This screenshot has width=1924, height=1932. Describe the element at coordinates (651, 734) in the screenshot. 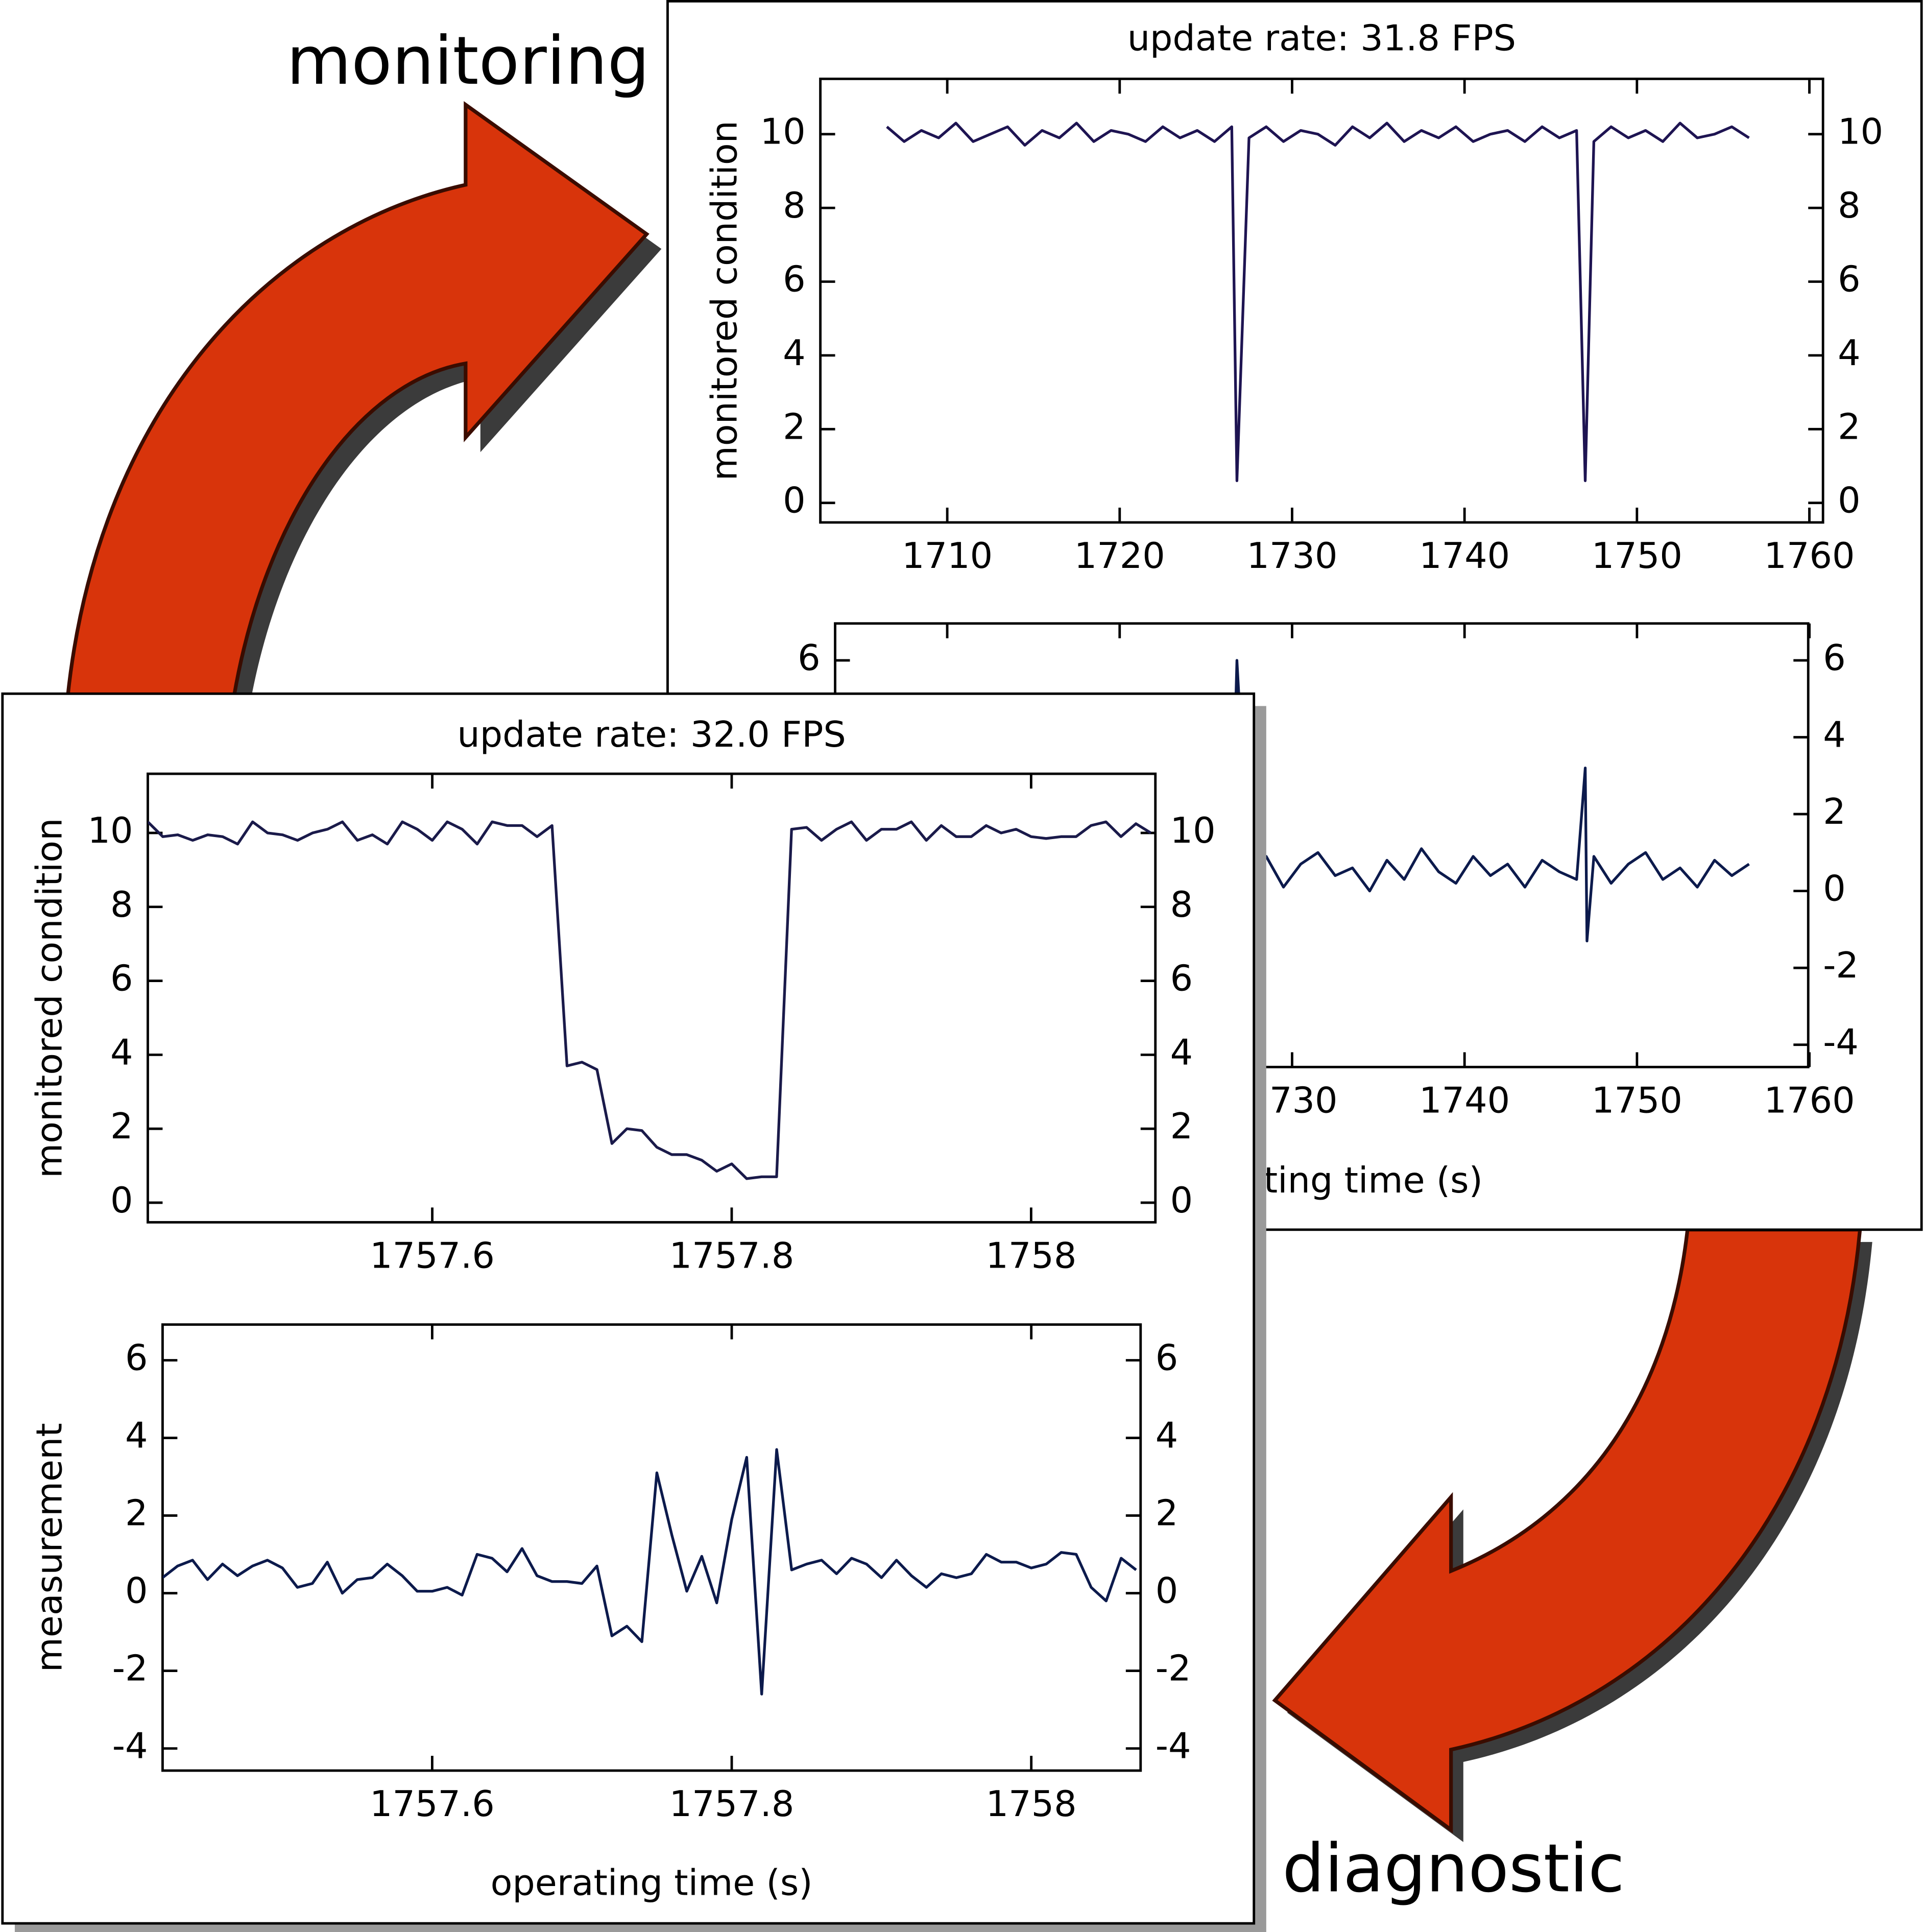

I see `window-title: update rate: 32.0 FPS` at that location.